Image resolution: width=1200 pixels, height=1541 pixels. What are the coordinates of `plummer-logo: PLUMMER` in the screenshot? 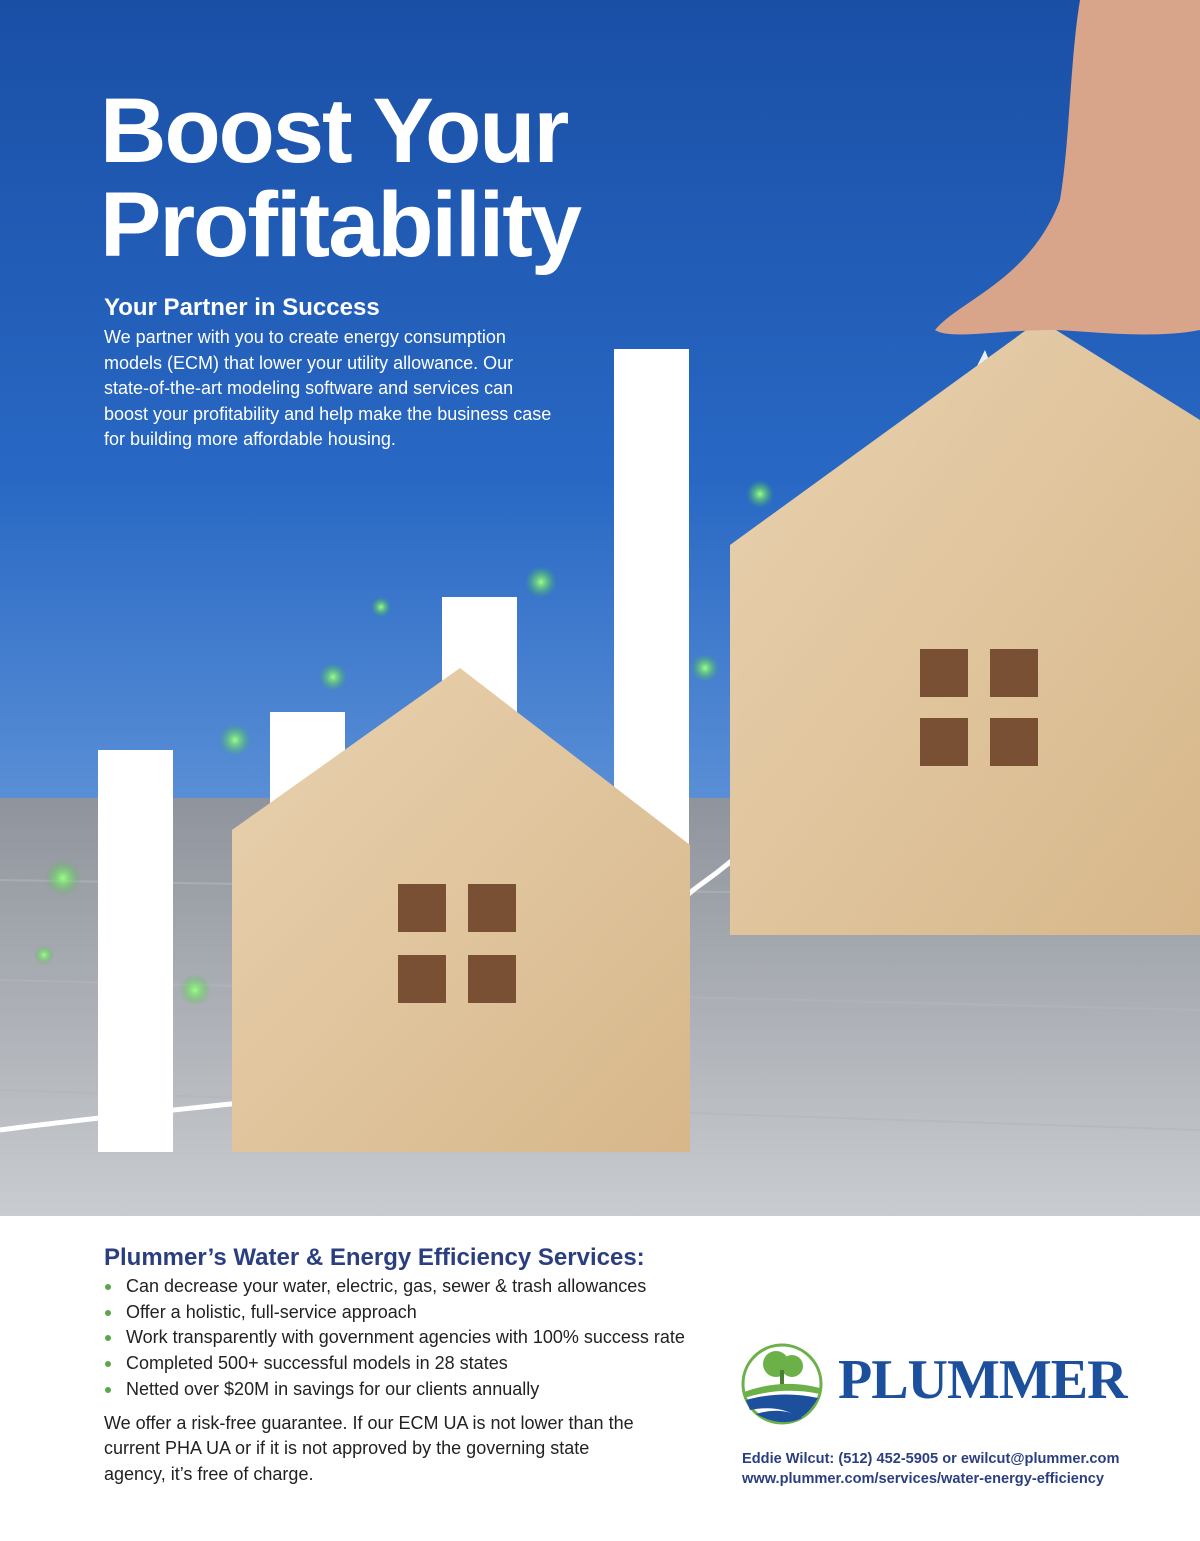 It's located at (934, 1383).